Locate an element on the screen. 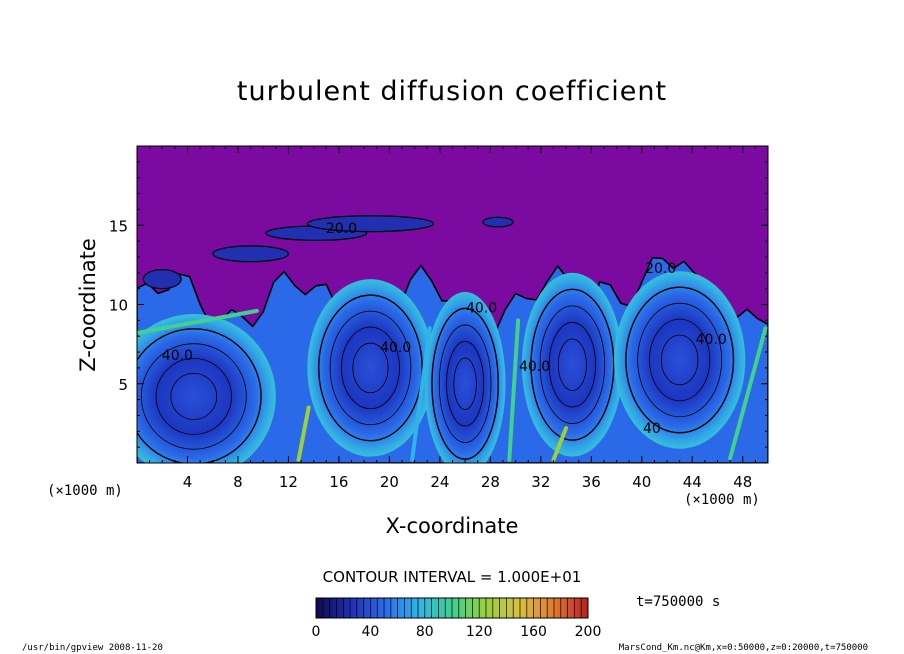  colorbar-tick-label: 40 is located at coordinates (370, 632).